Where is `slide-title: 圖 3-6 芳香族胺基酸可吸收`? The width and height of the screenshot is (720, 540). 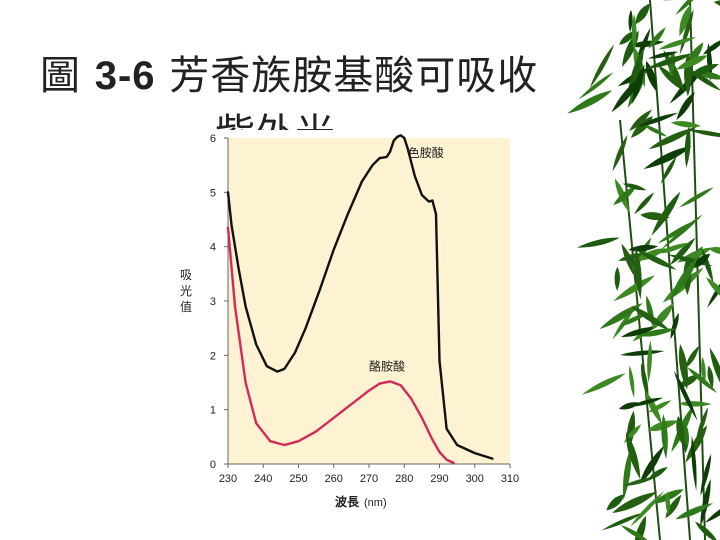
slide-title: 圖 3-6 芳香族胺基酸可吸收 is located at coordinates (289, 76).